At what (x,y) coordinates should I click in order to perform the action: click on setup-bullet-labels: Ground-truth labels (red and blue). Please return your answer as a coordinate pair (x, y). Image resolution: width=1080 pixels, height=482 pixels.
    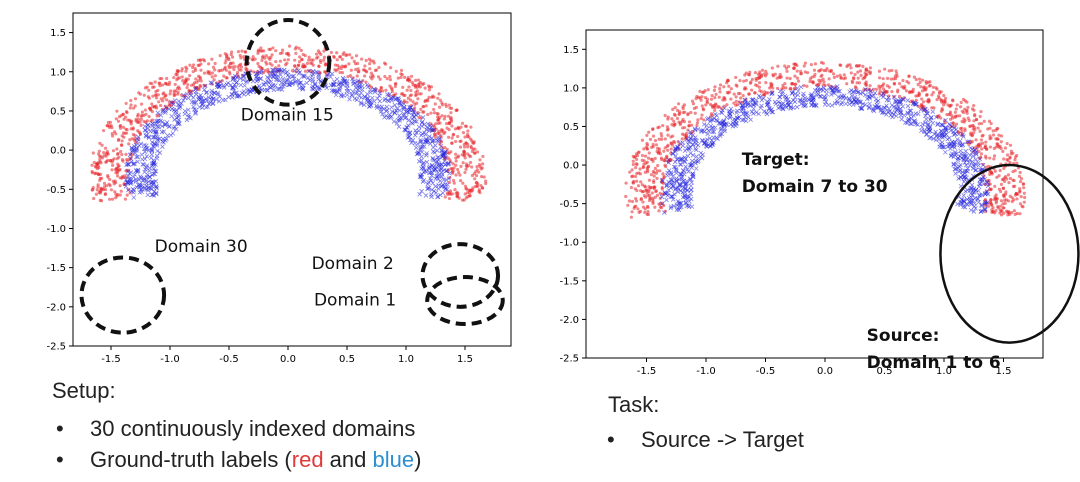
    Looking at the image, I should click on (236, 459).